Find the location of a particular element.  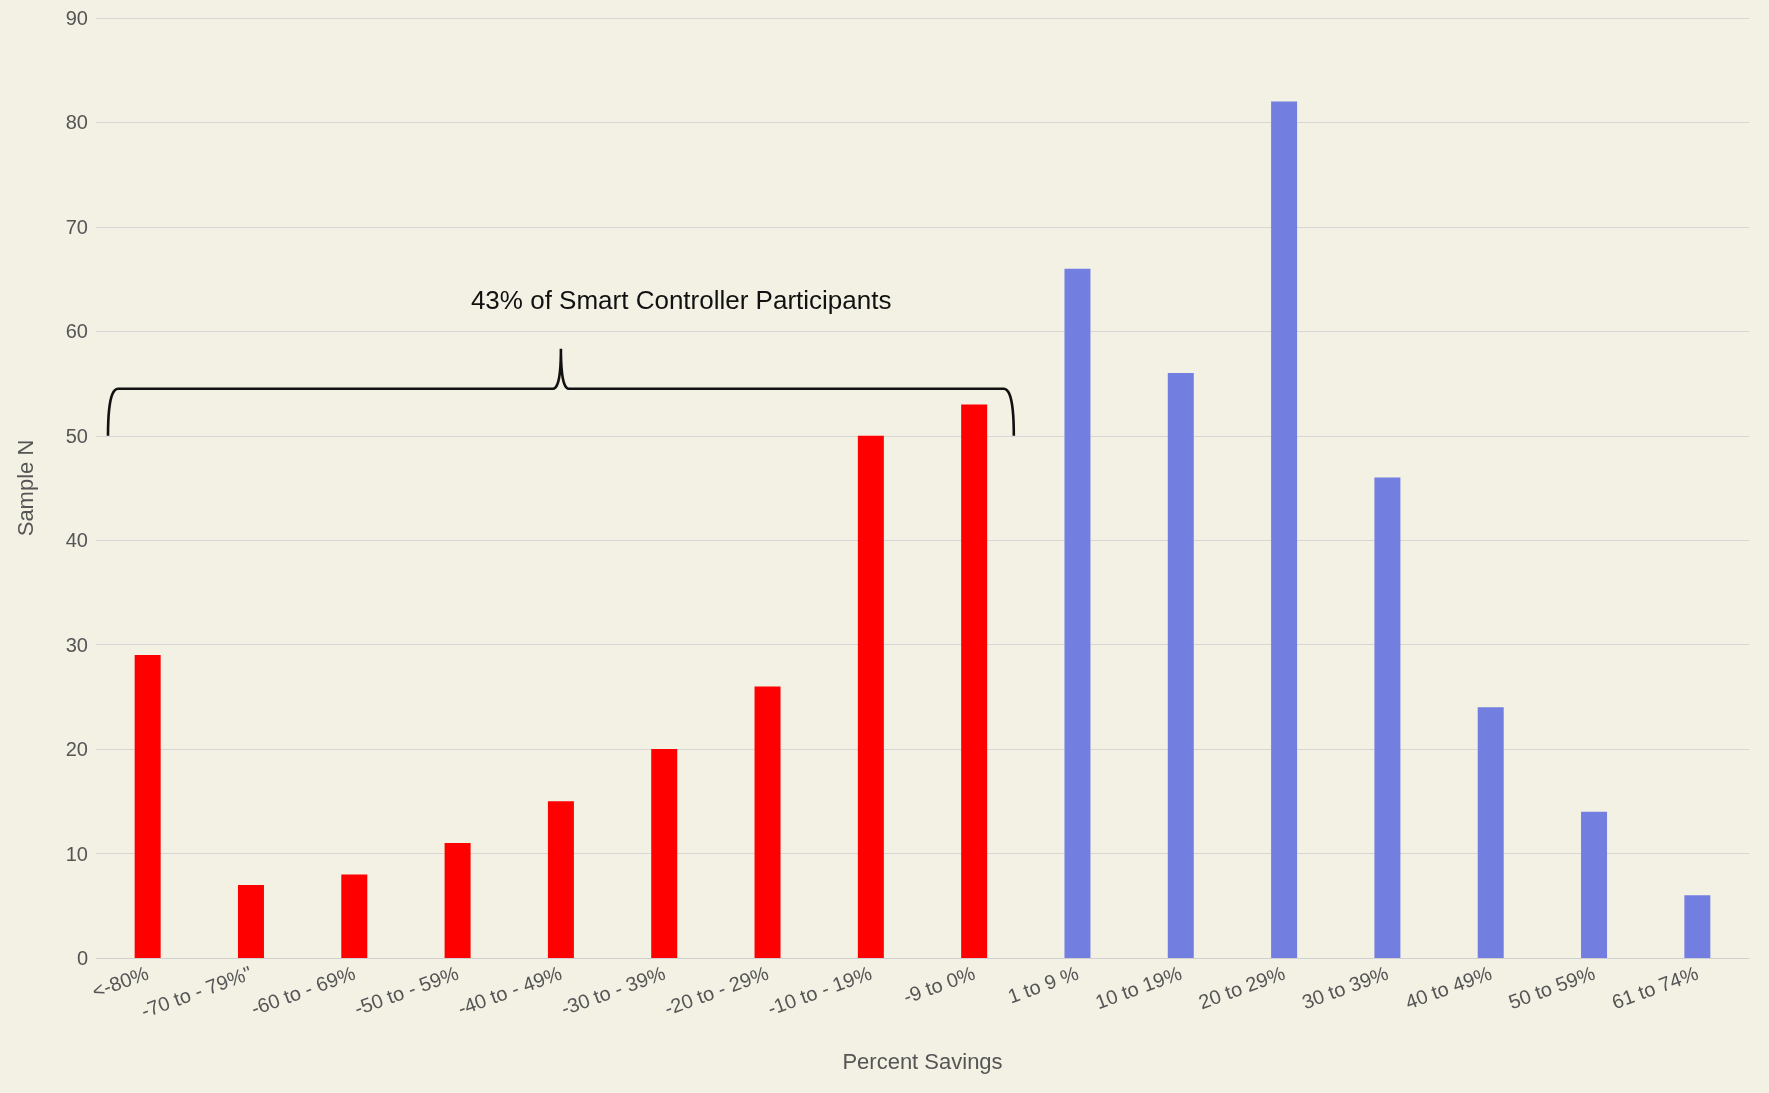

x-tick-label: 30 to 39% is located at coordinates (1345, 987).